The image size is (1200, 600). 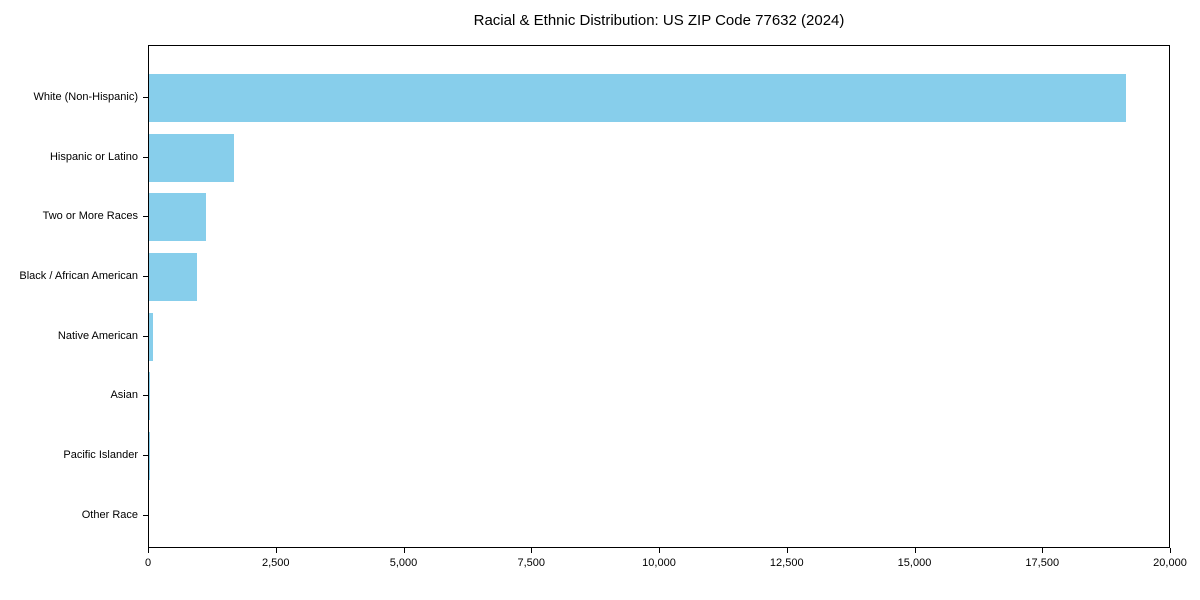 What do you see at coordinates (93, 156) in the screenshot?
I see `y-tick-label-hispanic-or-latino: Hispanic or Latino` at bounding box center [93, 156].